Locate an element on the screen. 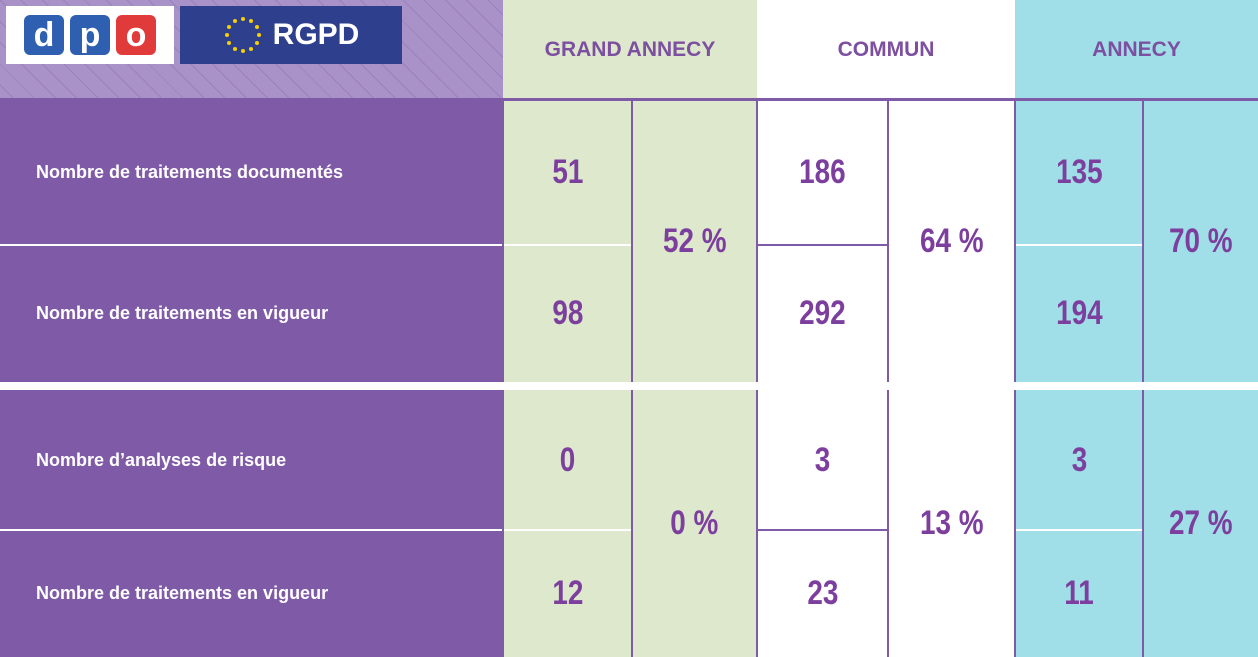 The height and width of the screenshot is (657, 1258). value: 194 is located at coordinates (1079, 313).